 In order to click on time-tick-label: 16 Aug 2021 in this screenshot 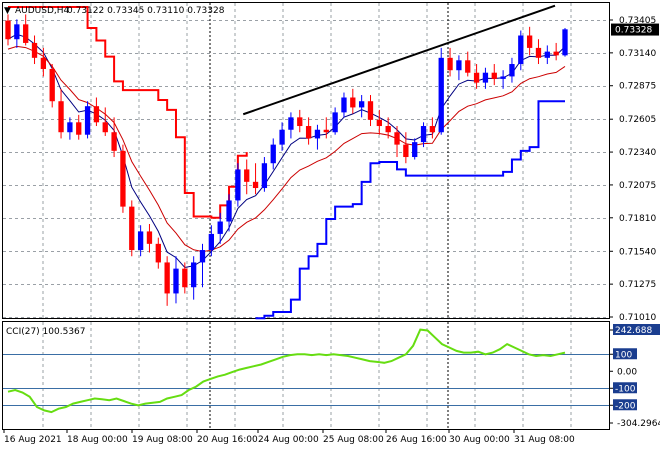, I will do `click(33, 440)`.